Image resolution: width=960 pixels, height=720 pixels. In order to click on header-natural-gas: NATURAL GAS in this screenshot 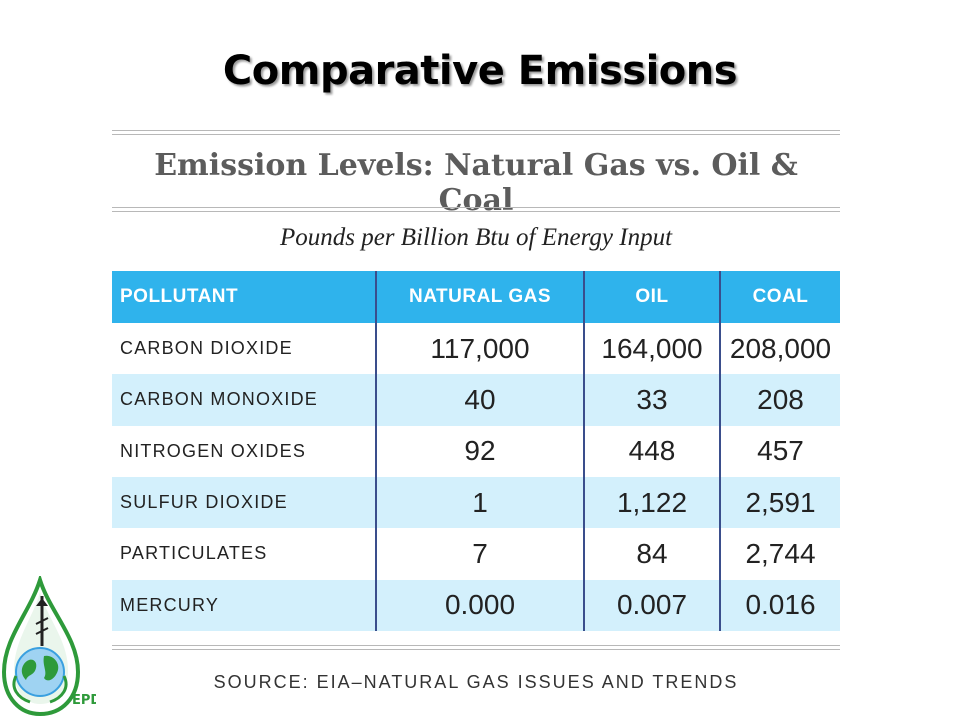, I will do `click(479, 297)`.